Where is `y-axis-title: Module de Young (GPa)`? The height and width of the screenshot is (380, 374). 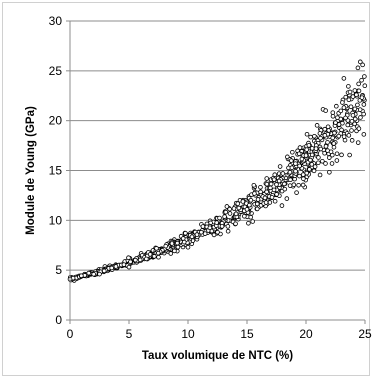 y-axis-title: Module de Young (GPa) is located at coordinates (31, 170).